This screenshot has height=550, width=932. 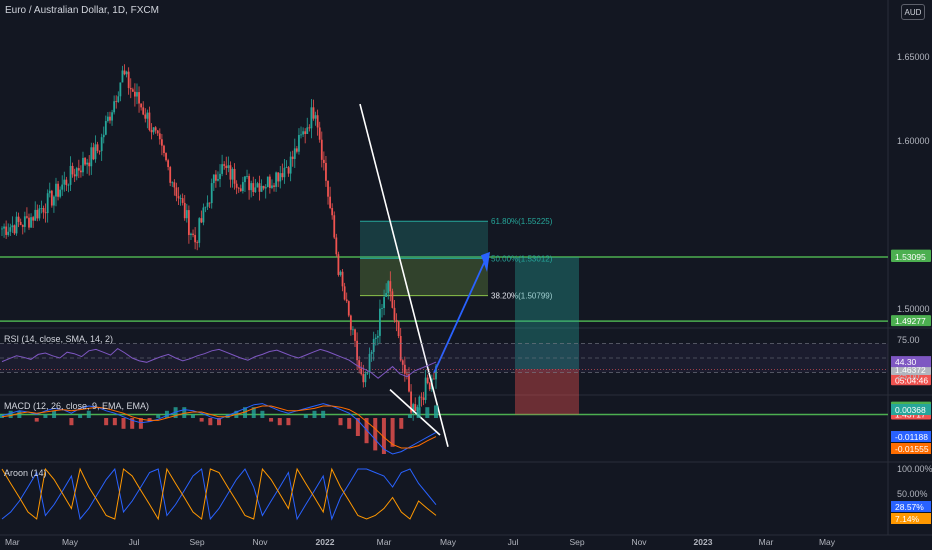 I want to click on macd-value-text: -0.01555, so click(x=912, y=449).